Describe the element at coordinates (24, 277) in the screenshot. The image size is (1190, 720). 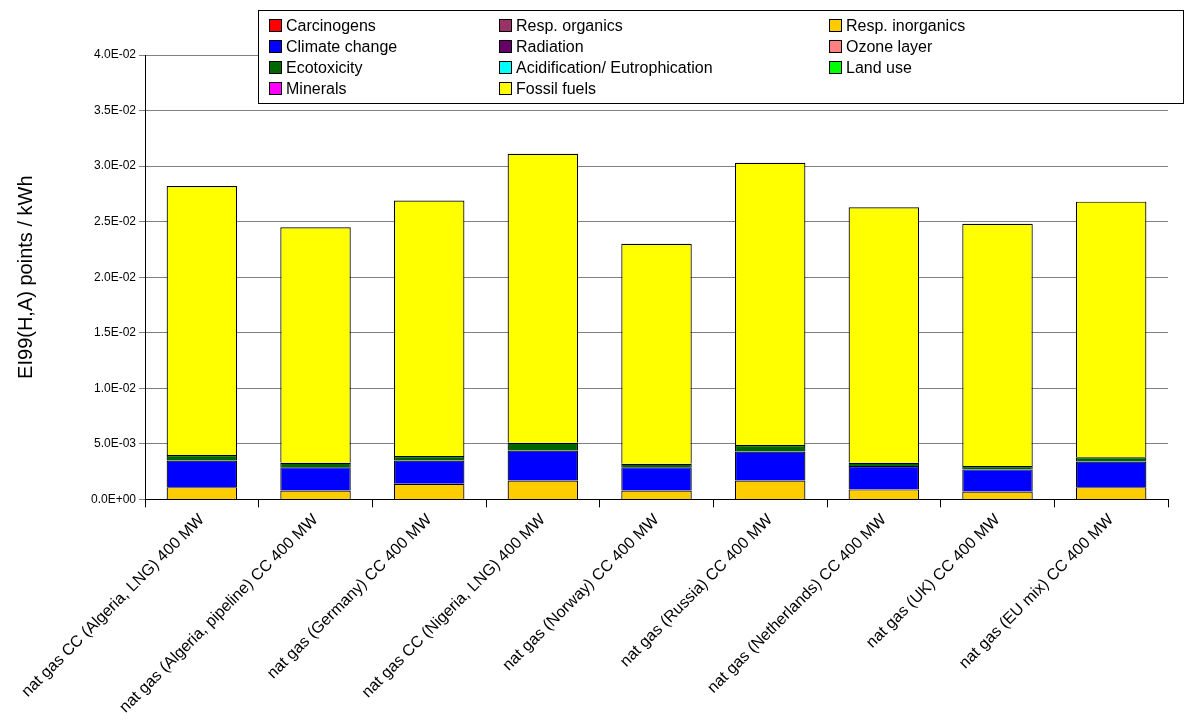
I see `y-axis-title: EI99(H,A) points / kWh` at that location.